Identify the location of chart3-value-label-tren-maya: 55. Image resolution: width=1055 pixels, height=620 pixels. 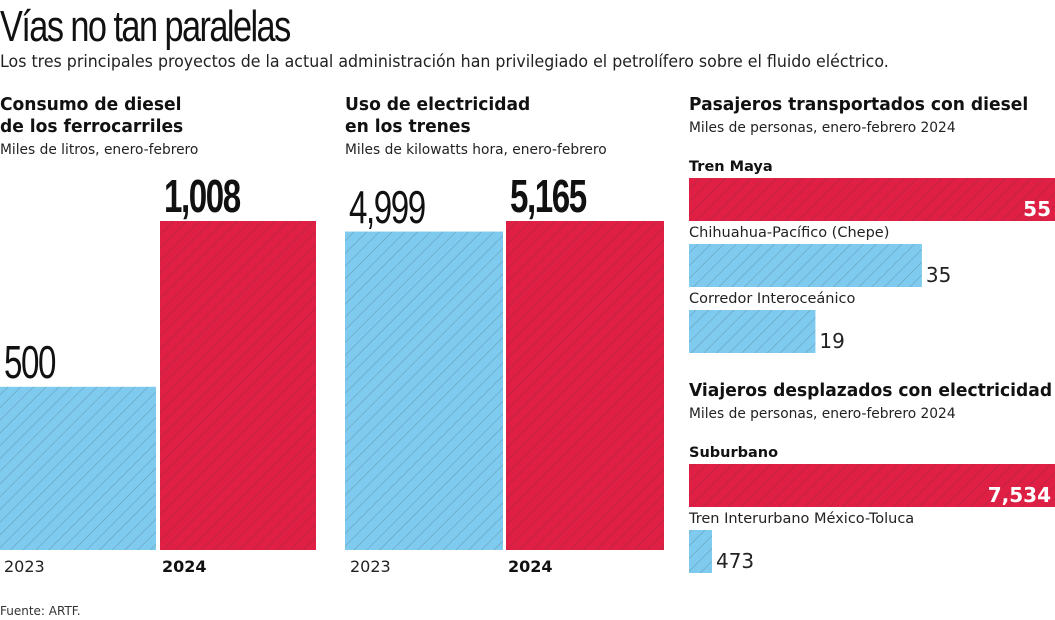
(1037, 209).